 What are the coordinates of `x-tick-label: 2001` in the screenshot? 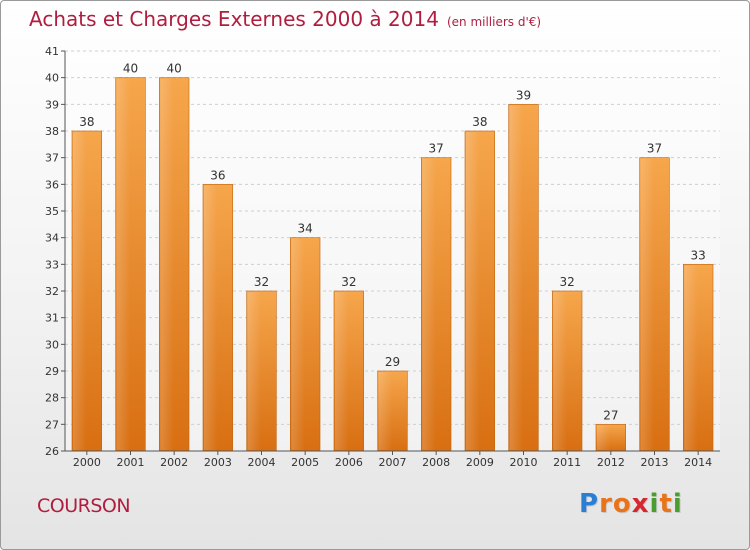 It's located at (131, 462).